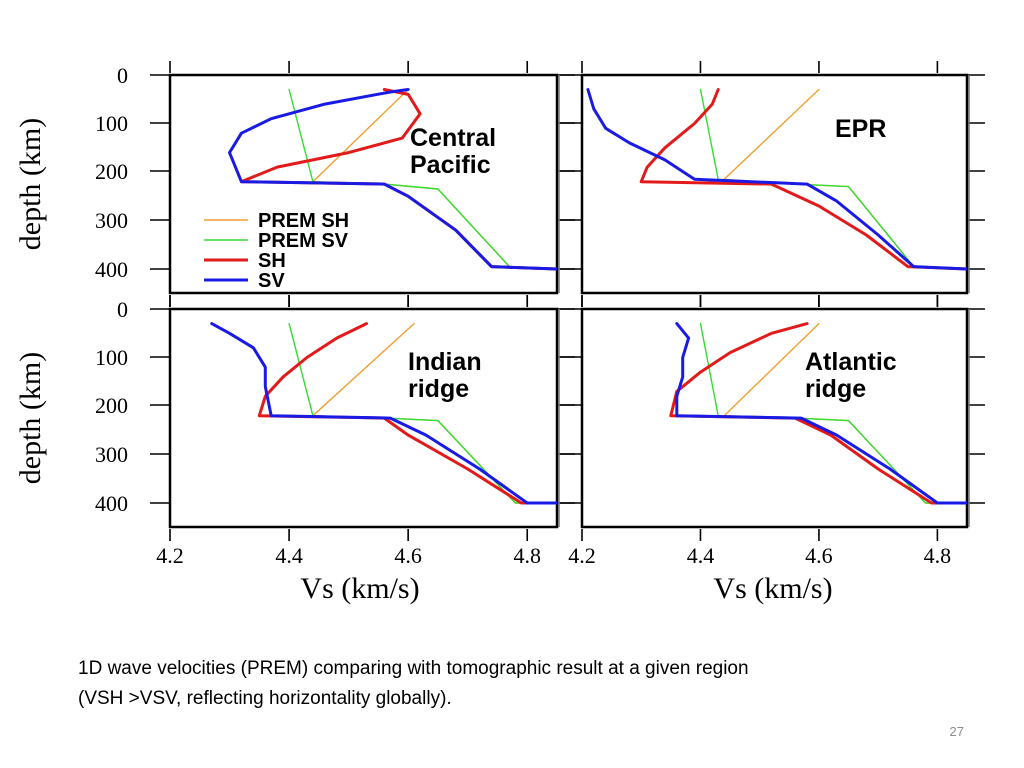 The image size is (1024, 768). I want to click on panel-title: Indian, so click(445, 362).